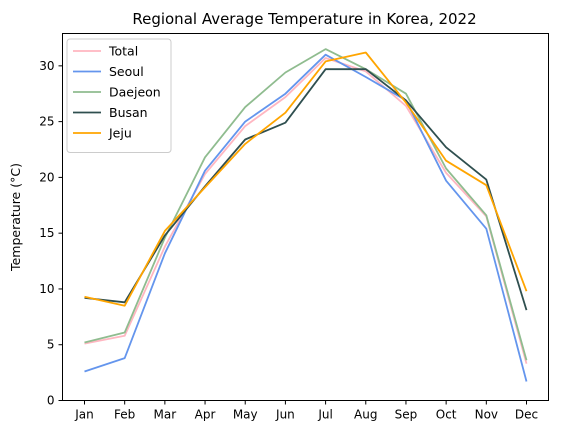  What do you see at coordinates (51, 345) in the screenshot?
I see `y-tick-label: 5` at bounding box center [51, 345].